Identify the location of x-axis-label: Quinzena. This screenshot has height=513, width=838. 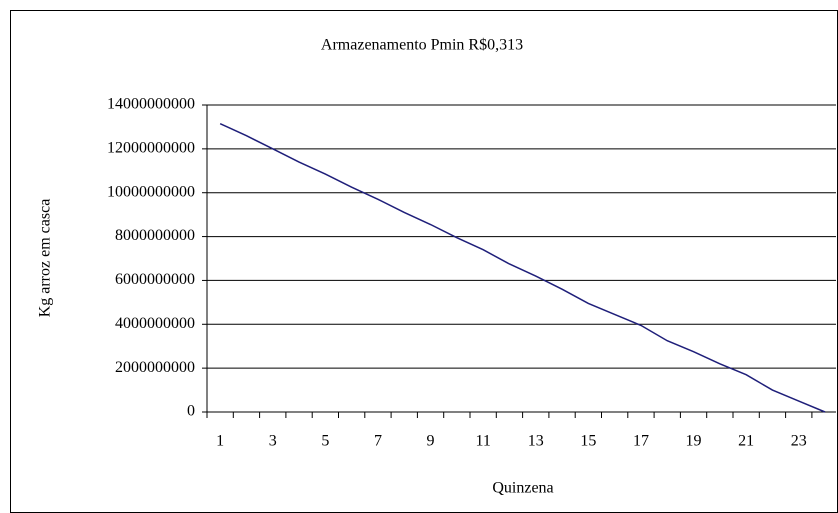
(522, 488).